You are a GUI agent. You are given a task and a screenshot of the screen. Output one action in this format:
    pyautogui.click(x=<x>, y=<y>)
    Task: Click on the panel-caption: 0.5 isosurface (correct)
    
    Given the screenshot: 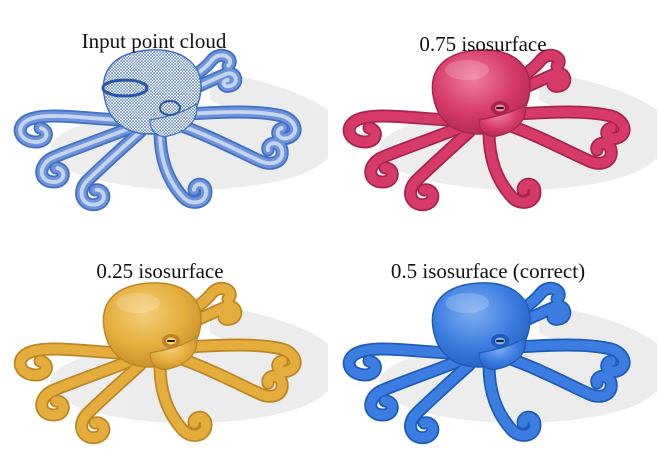 What is the action you would take?
    pyautogui.click(x=488, y=271)
    